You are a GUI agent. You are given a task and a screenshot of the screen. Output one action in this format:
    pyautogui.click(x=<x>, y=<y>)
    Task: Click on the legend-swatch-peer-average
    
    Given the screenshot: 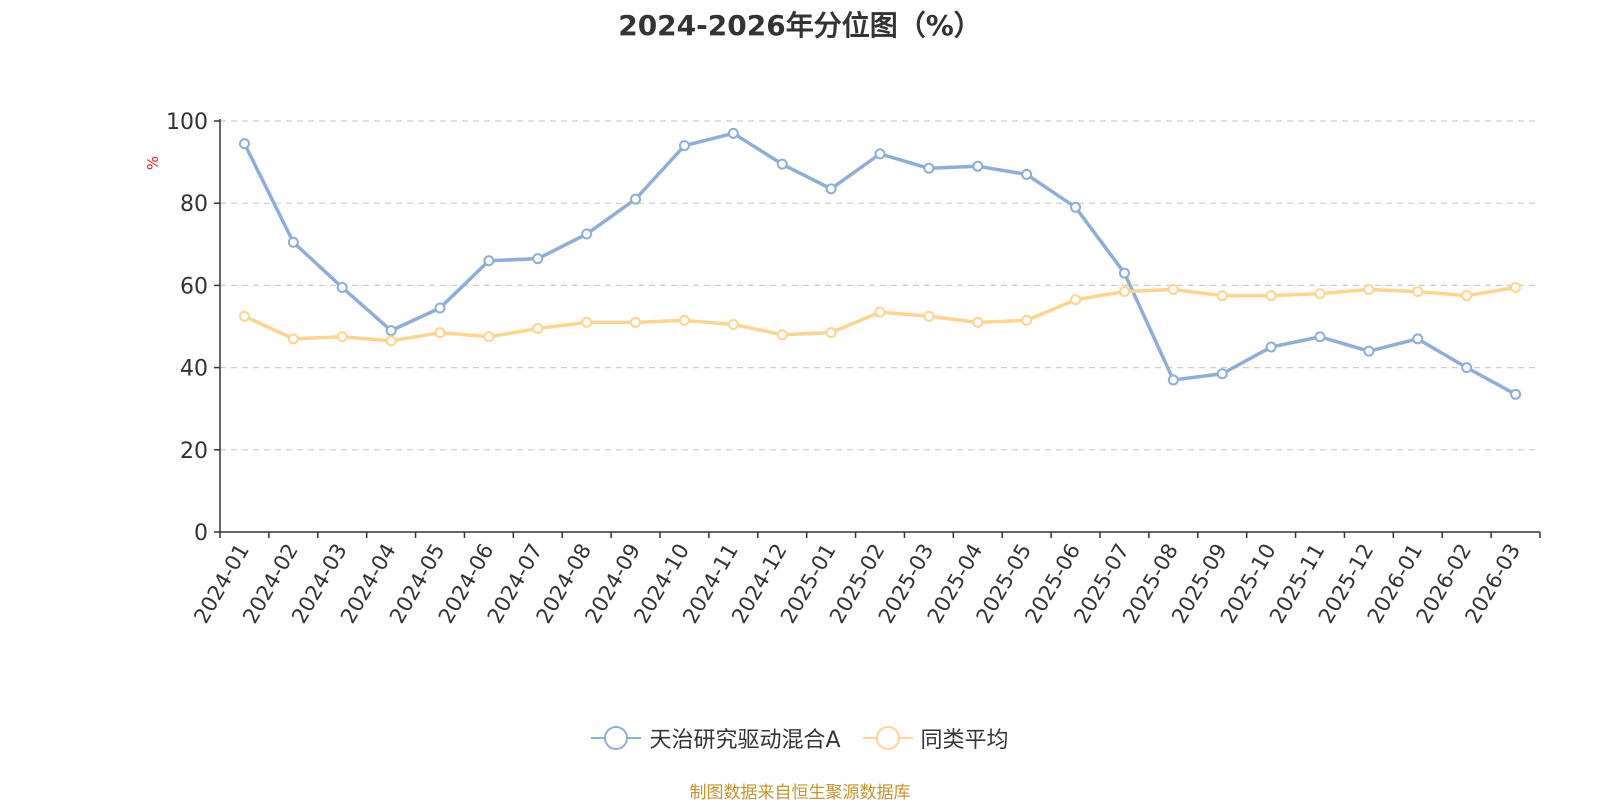 What is the action you would take?
    pyautogui.click(x=887, y=738)
    